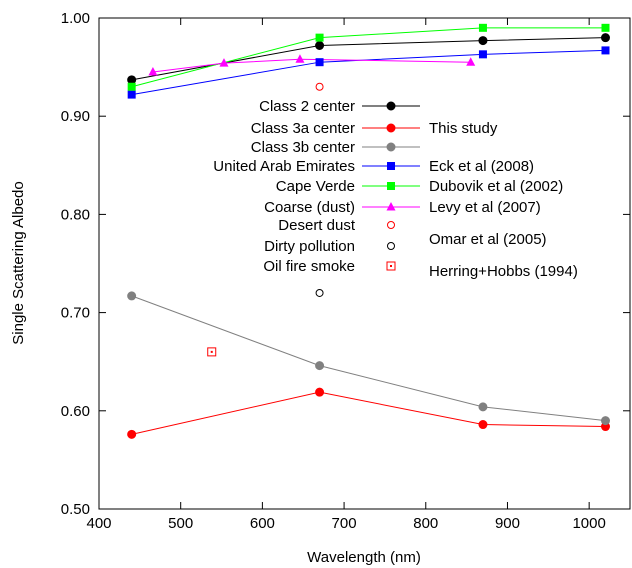 The width and height of the screenshot is (632, 568). Describe the element at coordinates (98, 523) in the screenshot. I see `x-tick-label: 400` at that location.